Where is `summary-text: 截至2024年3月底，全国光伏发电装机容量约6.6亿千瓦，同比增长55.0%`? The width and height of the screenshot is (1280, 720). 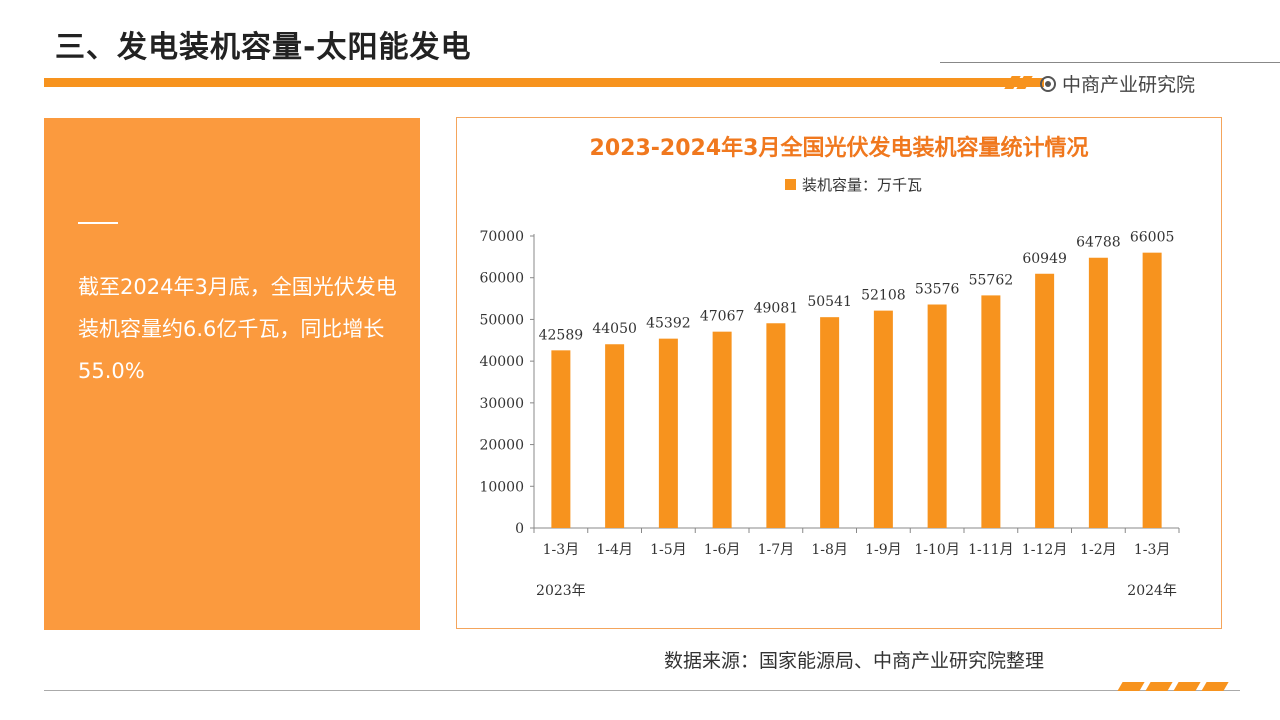 summary-text: 截至2024年3月底，全国光伏发电装机容量约6.6亿千瓦，同比增长55.0% is located at coordinates (237, 329).